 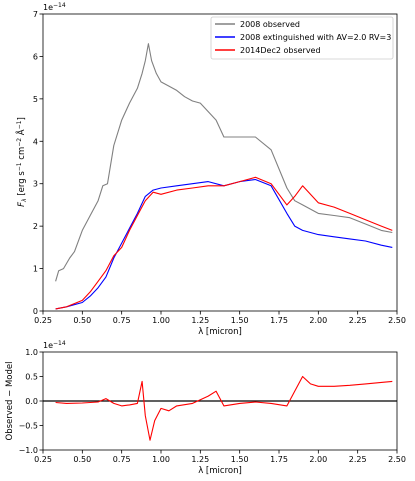 I want to click on spectrum-x-tick-label: 1.75, so click(x=279, y=320).